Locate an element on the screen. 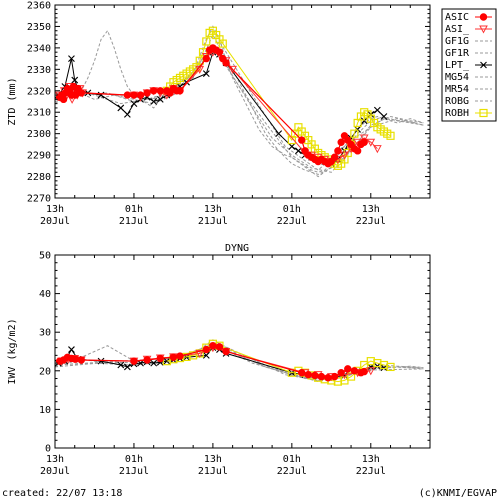 The image size is (500, 500). credit-label: (c)KNMI/EGVAP is located at coordinates (457, 493).